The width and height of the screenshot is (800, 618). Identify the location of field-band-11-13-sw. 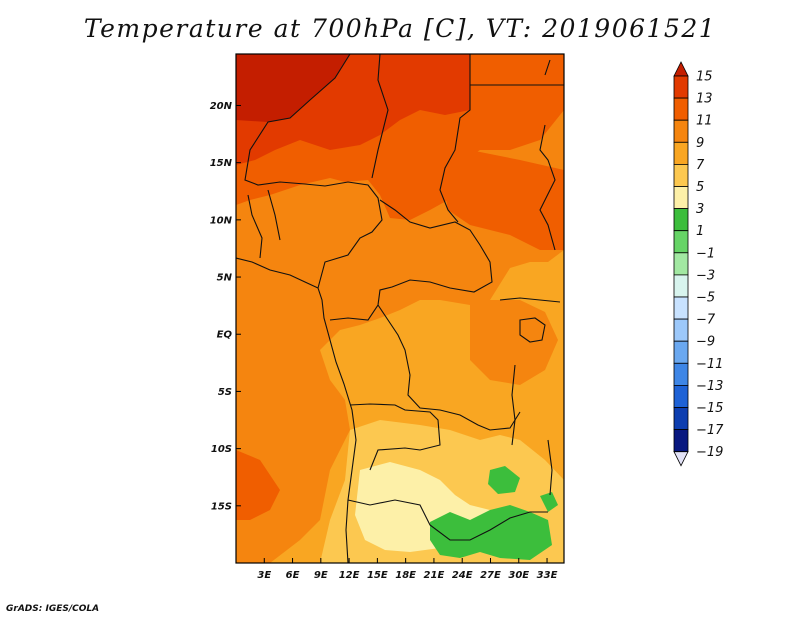
(258, 485).